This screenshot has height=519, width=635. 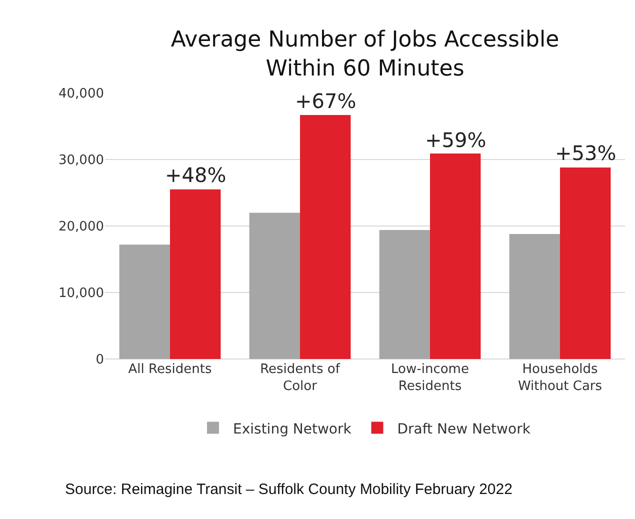 I want to click on source-note: Source: Reimagine Transit – Suffolk County Mobility February 2022, so click(x=288, y=489).